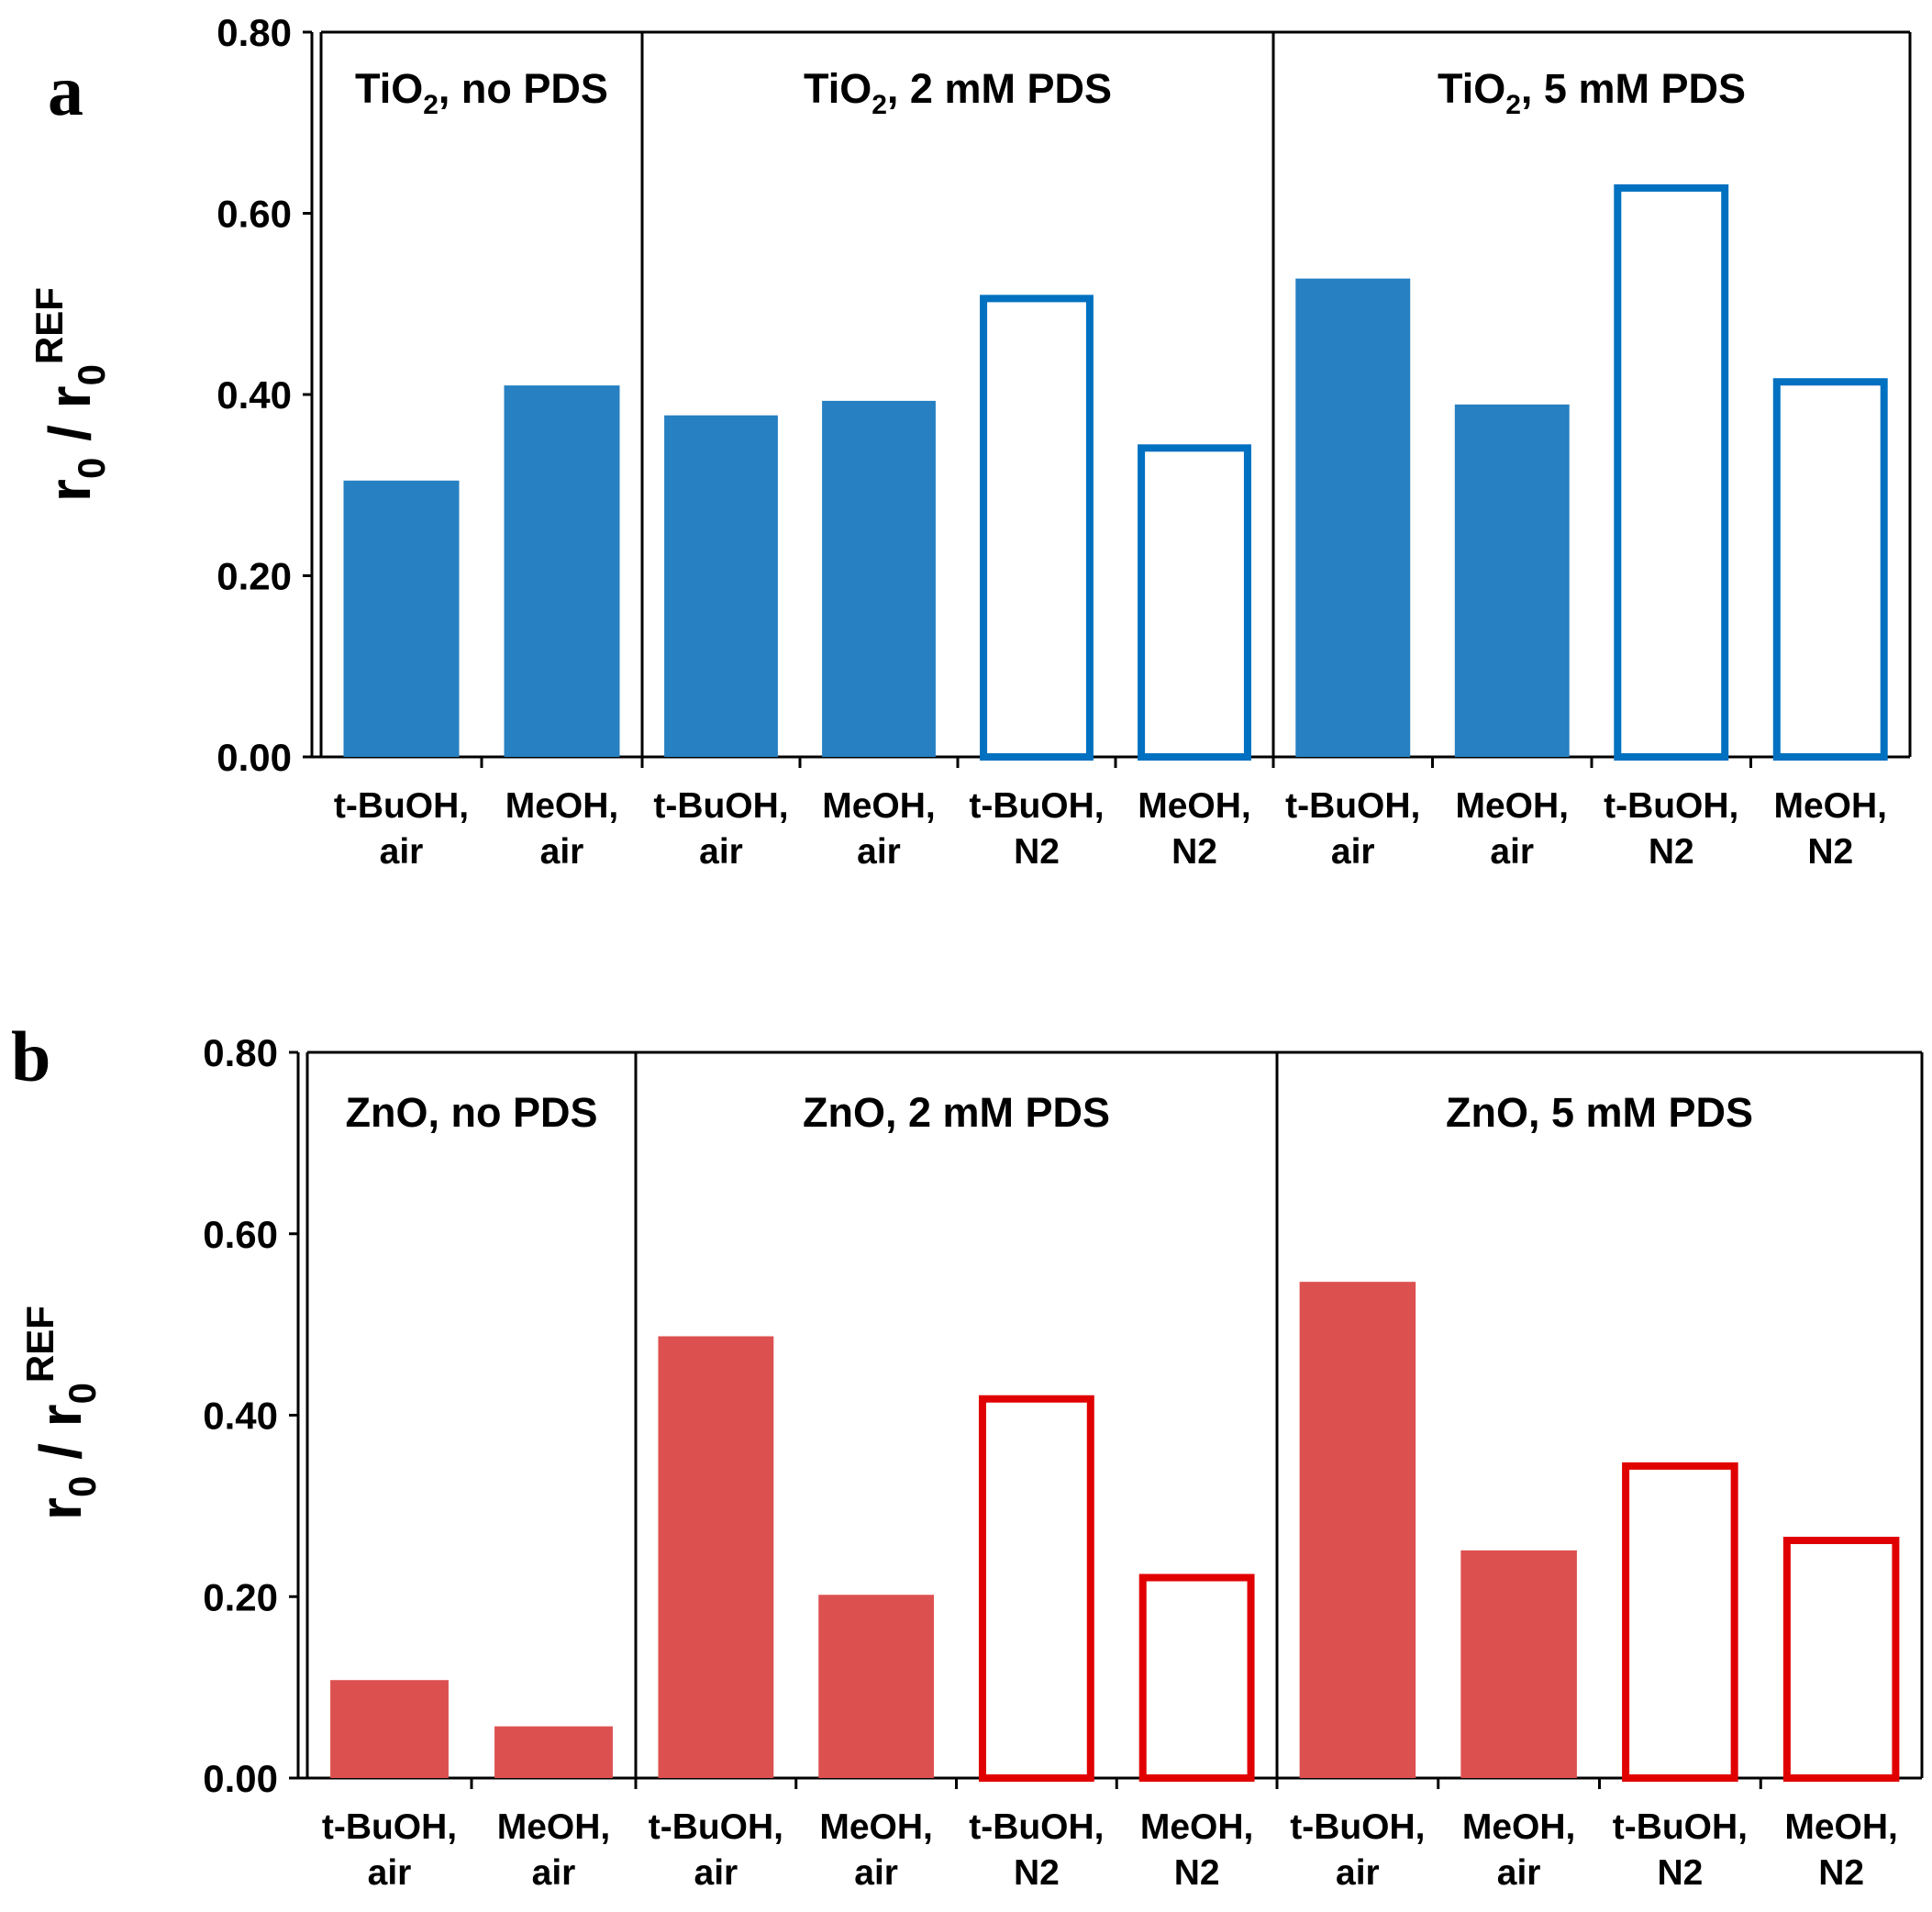  I want to click on panel-letter: b, so click(30, 1056).